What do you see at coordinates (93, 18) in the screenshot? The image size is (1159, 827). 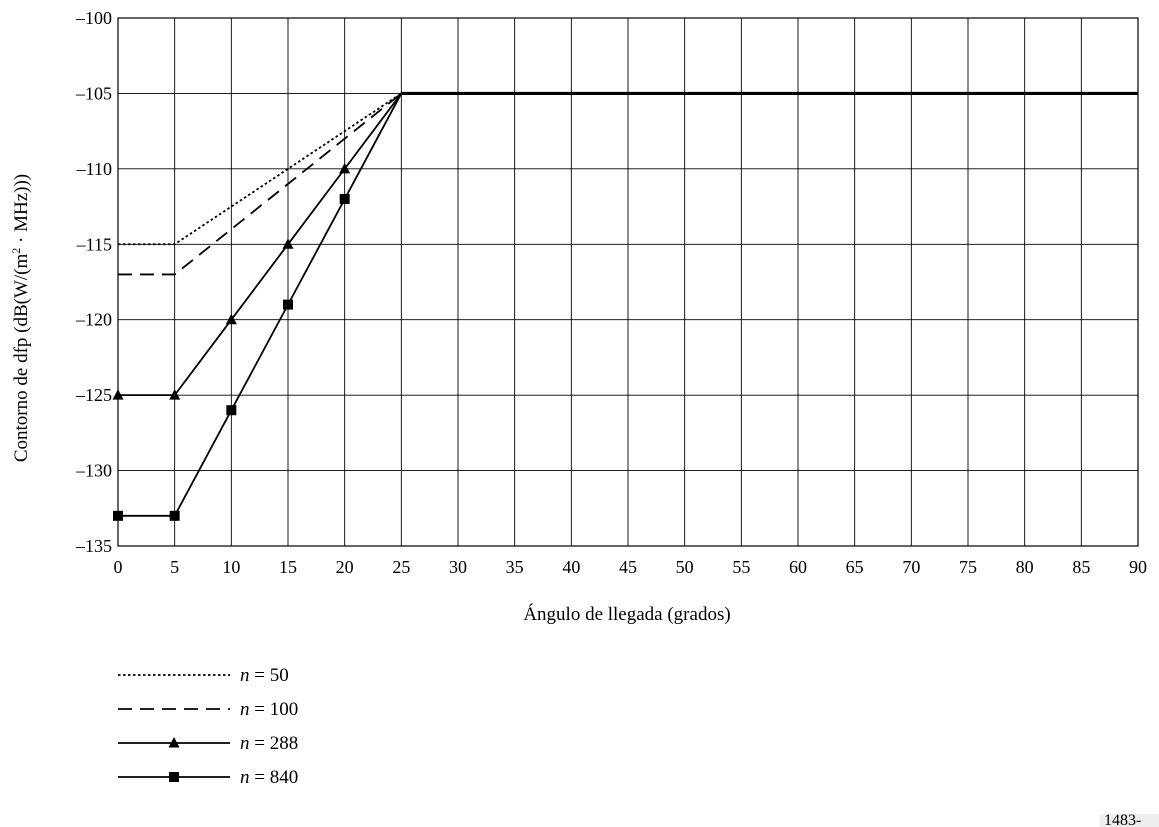 I see `y-tick-label: –100` at bounding box center [93, 18].